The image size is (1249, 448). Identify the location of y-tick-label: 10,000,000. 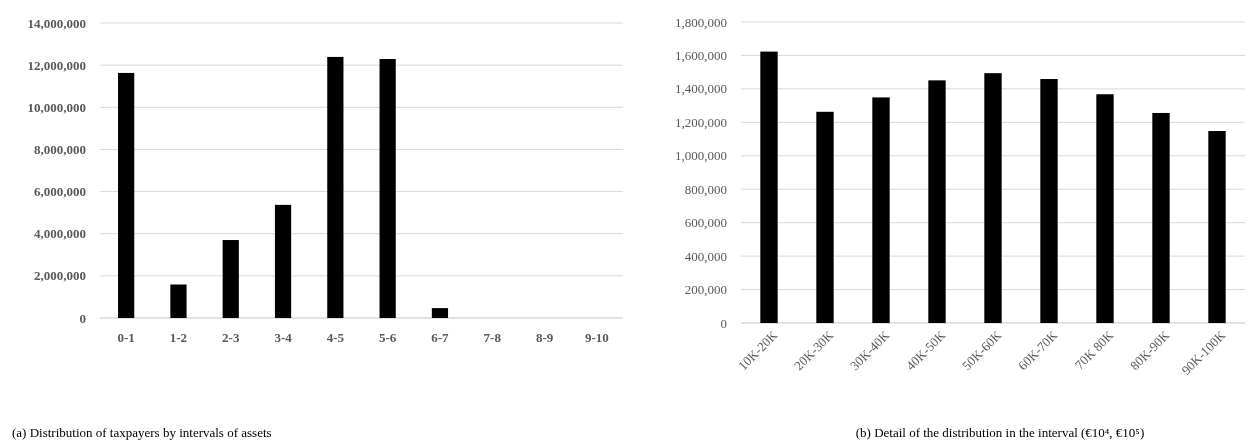
(56, 107).